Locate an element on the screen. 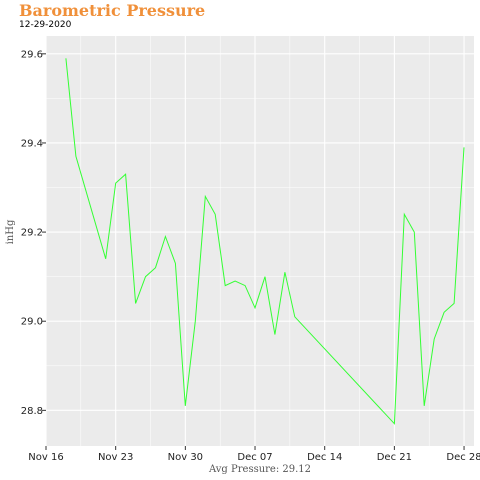 The width and height of the screenshot is (480, 480). x-tick-label: Nov 23 is located at coordinates (115, 457).